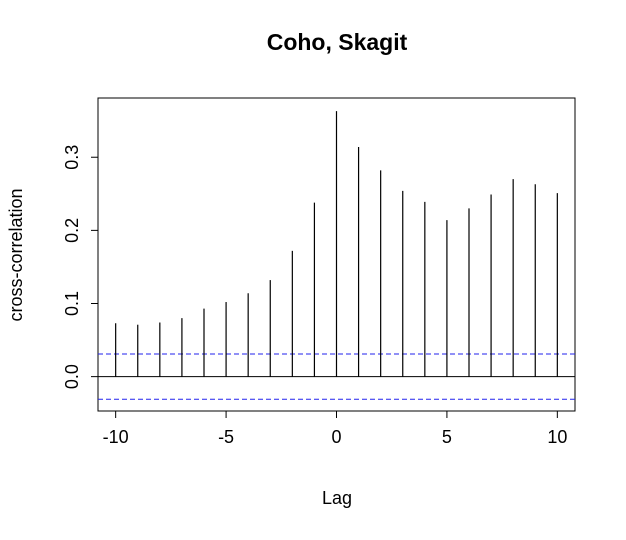  I want to click on x-tick-label: -5, so click(226, 437).